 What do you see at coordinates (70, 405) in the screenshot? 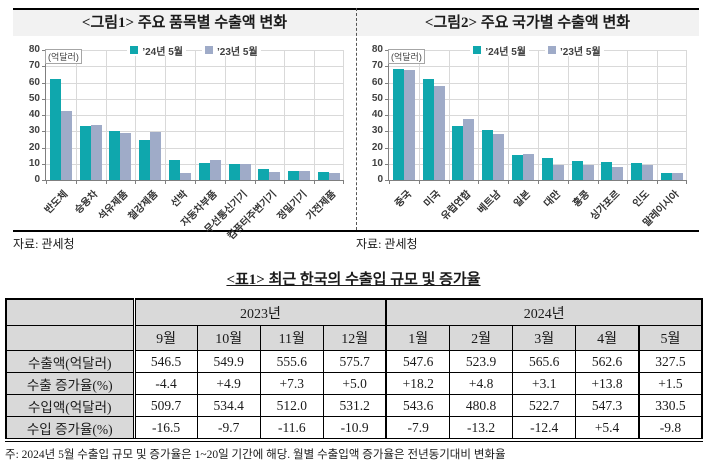
I see `row-label: 수입액(억달러)` at bounding box center [70, 405].